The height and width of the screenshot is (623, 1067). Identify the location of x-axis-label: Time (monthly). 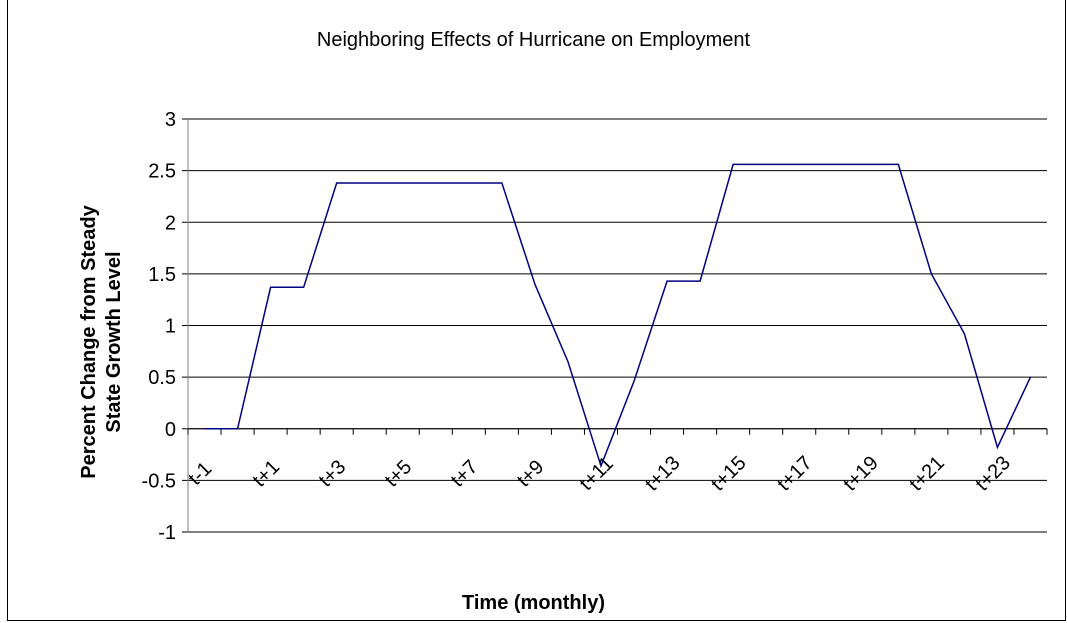
(533, 603).